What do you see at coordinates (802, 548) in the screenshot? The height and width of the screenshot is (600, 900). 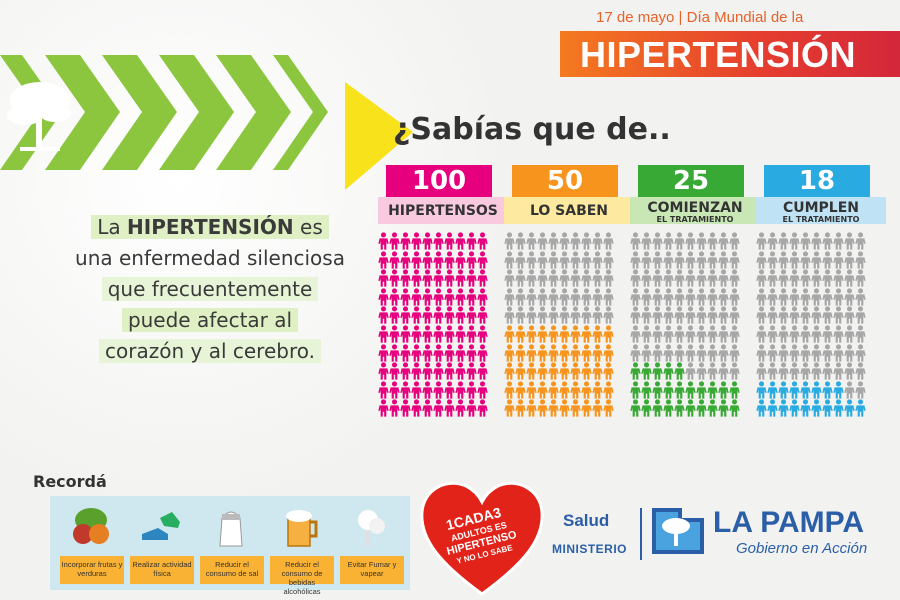 I see `gobierno-text: Gobierno en Acción` at bounding box center [802, 548].